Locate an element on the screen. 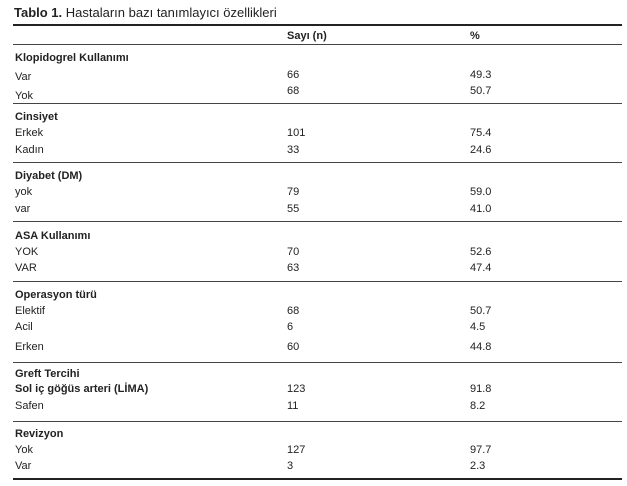  row-count: 60 is located at coordinates (293, 347).